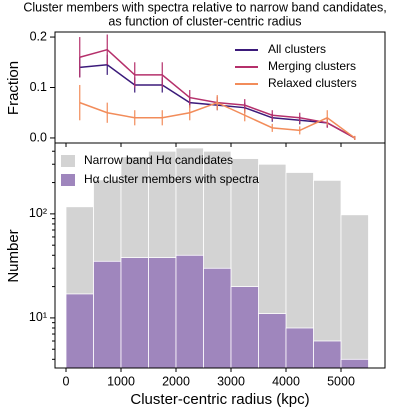  I want to click on x-tick-label: 4000, so click(286, 381).